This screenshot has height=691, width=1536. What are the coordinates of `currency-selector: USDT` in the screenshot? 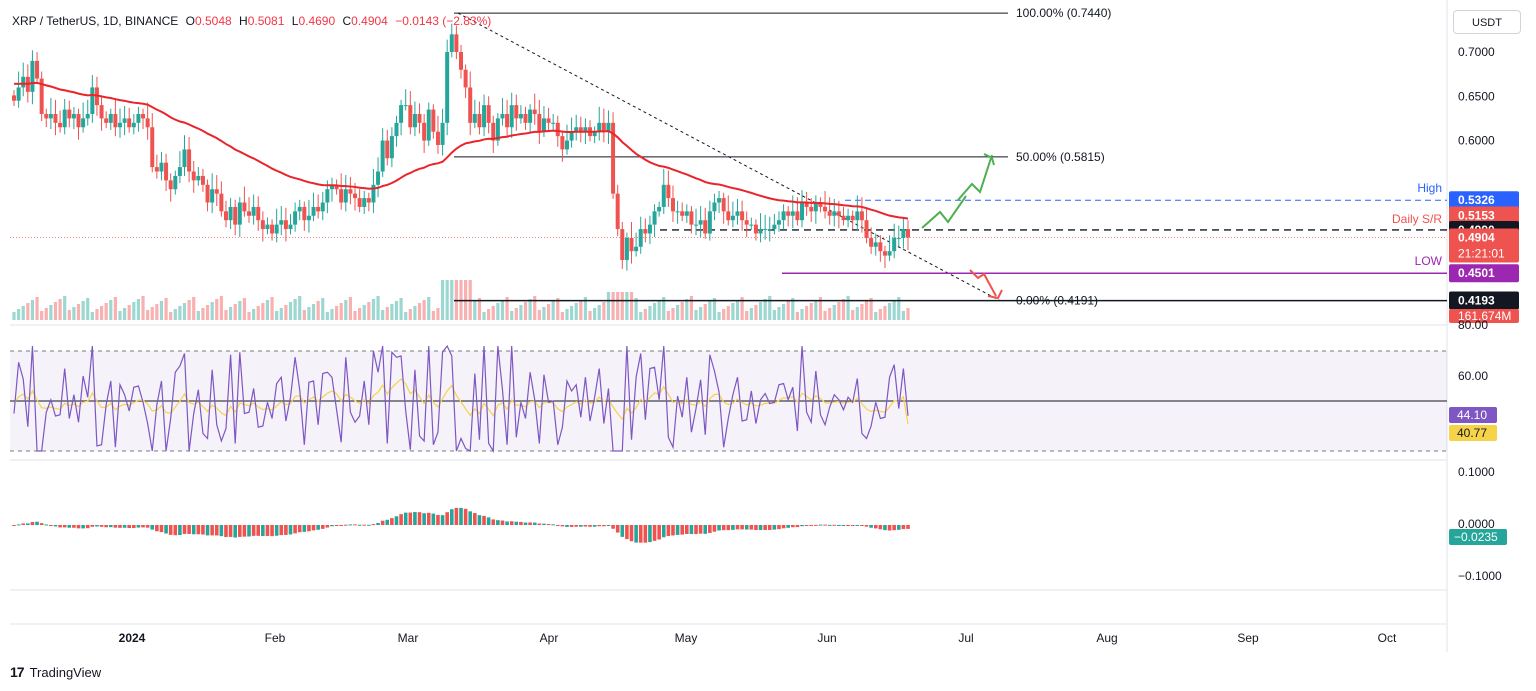 It's located at (1487, 22).